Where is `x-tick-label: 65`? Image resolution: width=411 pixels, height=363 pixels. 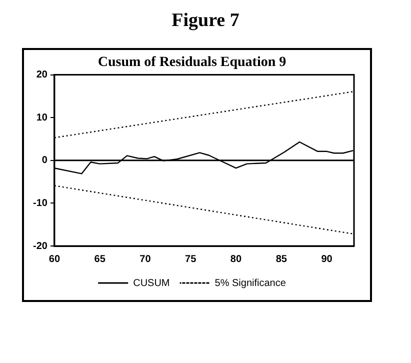 x-tick-label: 65 is located at coordinates (100, 259).